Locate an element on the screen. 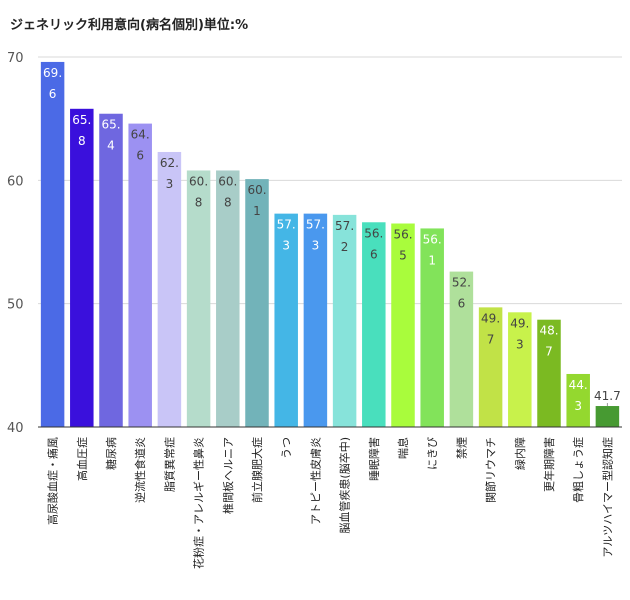  category-label: 前立腺肥大症 is located at coordinates (257, 470).